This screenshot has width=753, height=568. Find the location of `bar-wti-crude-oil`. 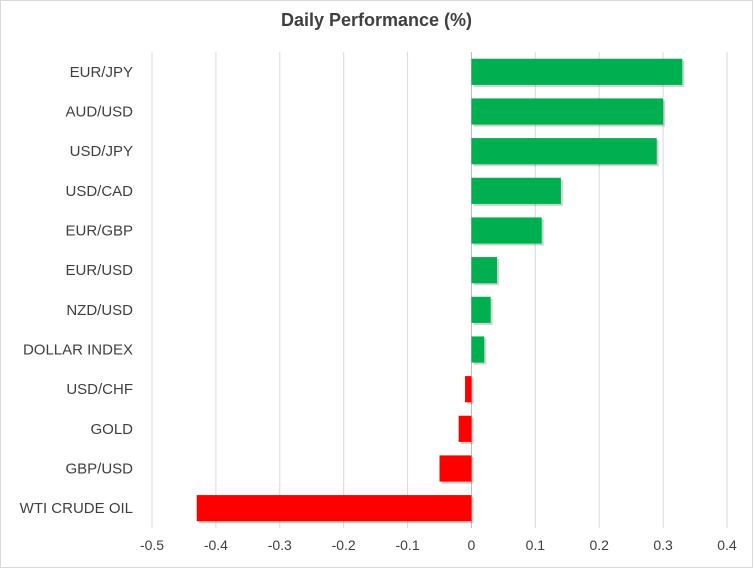

bar-wti-crude-oil is located at coordinates (334, 508).